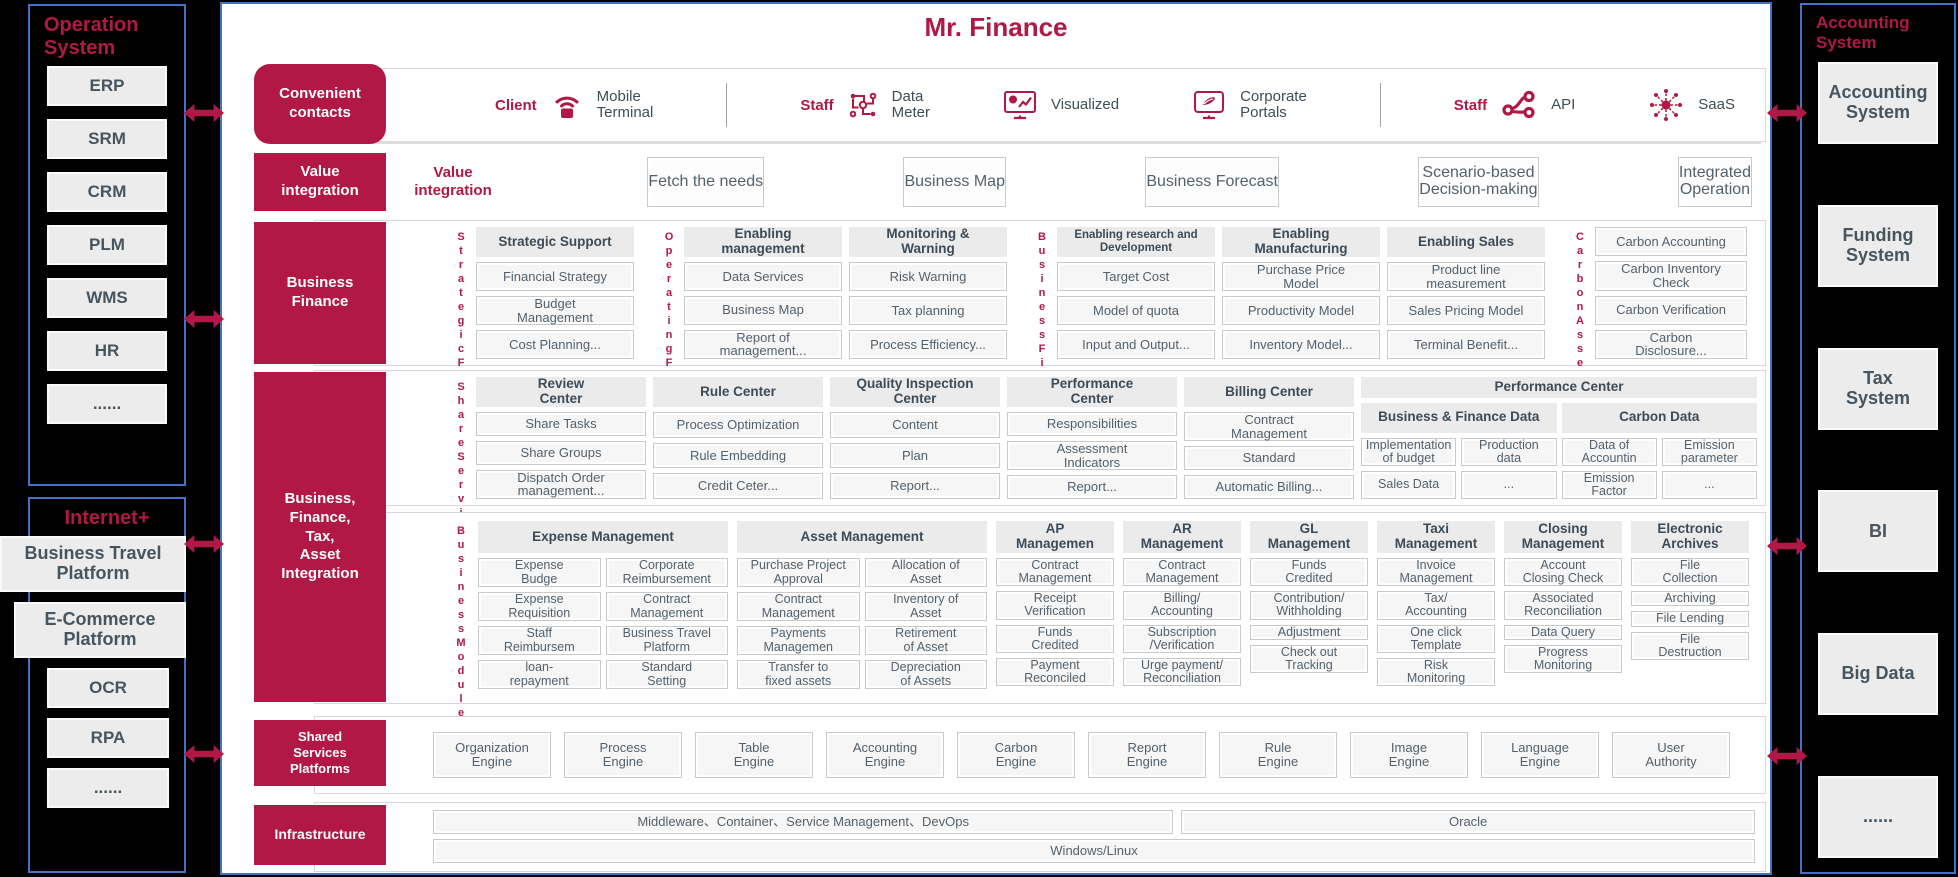 Image resolution: width=1958 pixels, height=877 pixels. Describe the element at coordinates (1509, 451) in the screenshot. I see `data-cell: Production data` at that location.